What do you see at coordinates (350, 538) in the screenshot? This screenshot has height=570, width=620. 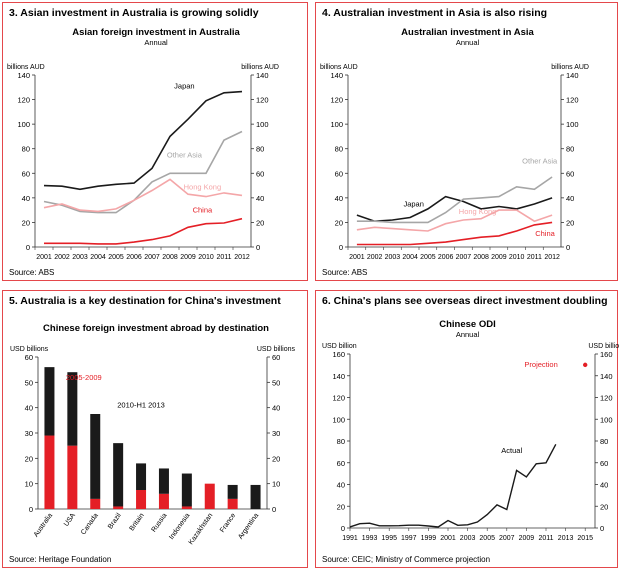 I see `x-tick-label: 1991` at bounding box center [350, 538].